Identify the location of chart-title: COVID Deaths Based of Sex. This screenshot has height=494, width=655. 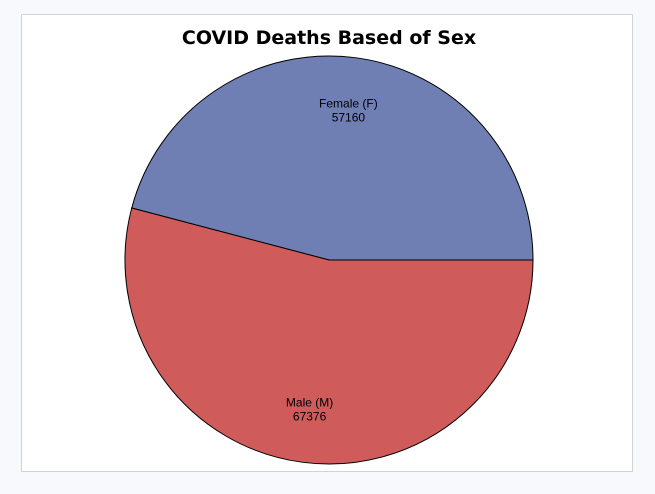
(329, 38).